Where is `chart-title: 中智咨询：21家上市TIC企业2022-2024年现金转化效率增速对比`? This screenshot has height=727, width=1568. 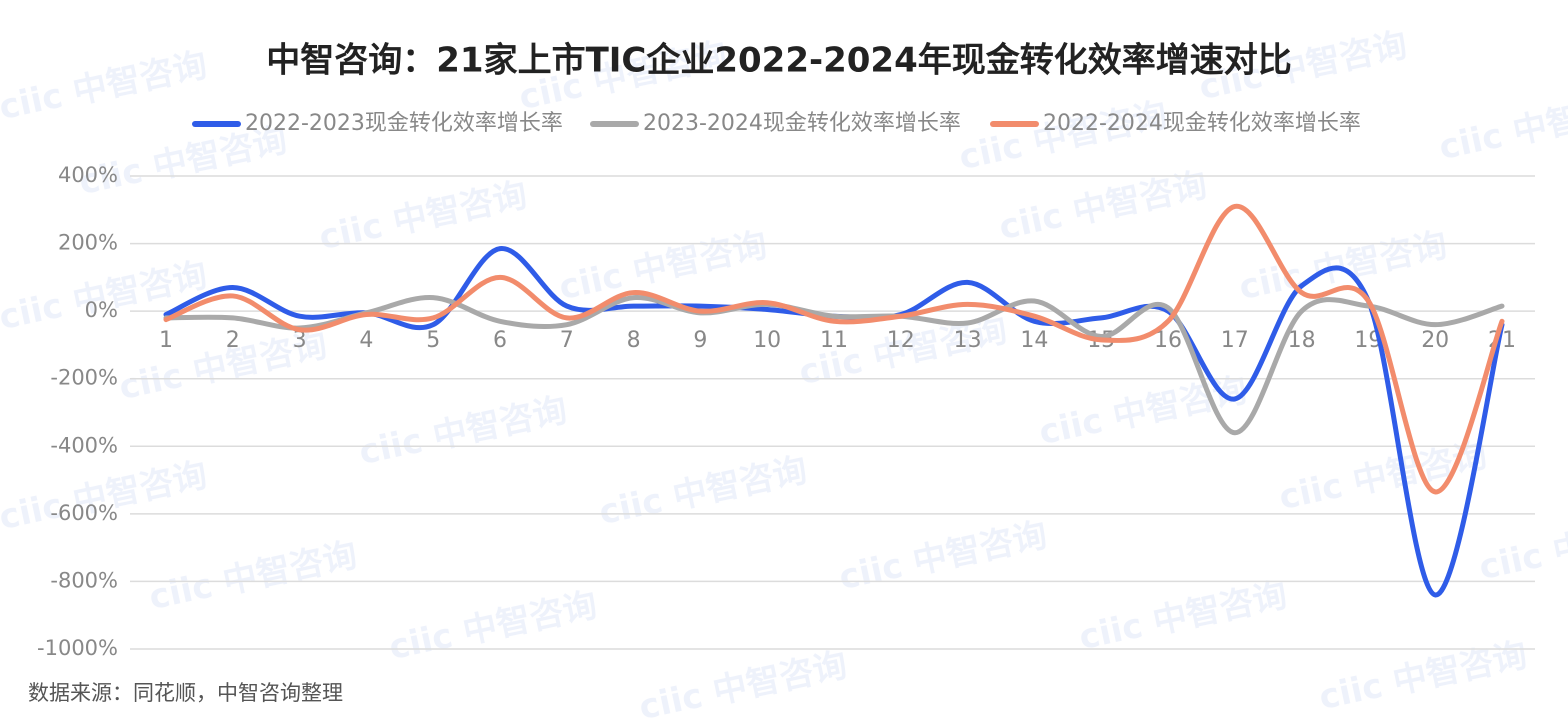
chart-title: 中智咨询：21家上市TIC企业2022-2024年现金转化效率增速对比 is located at coordinates (778, 61).